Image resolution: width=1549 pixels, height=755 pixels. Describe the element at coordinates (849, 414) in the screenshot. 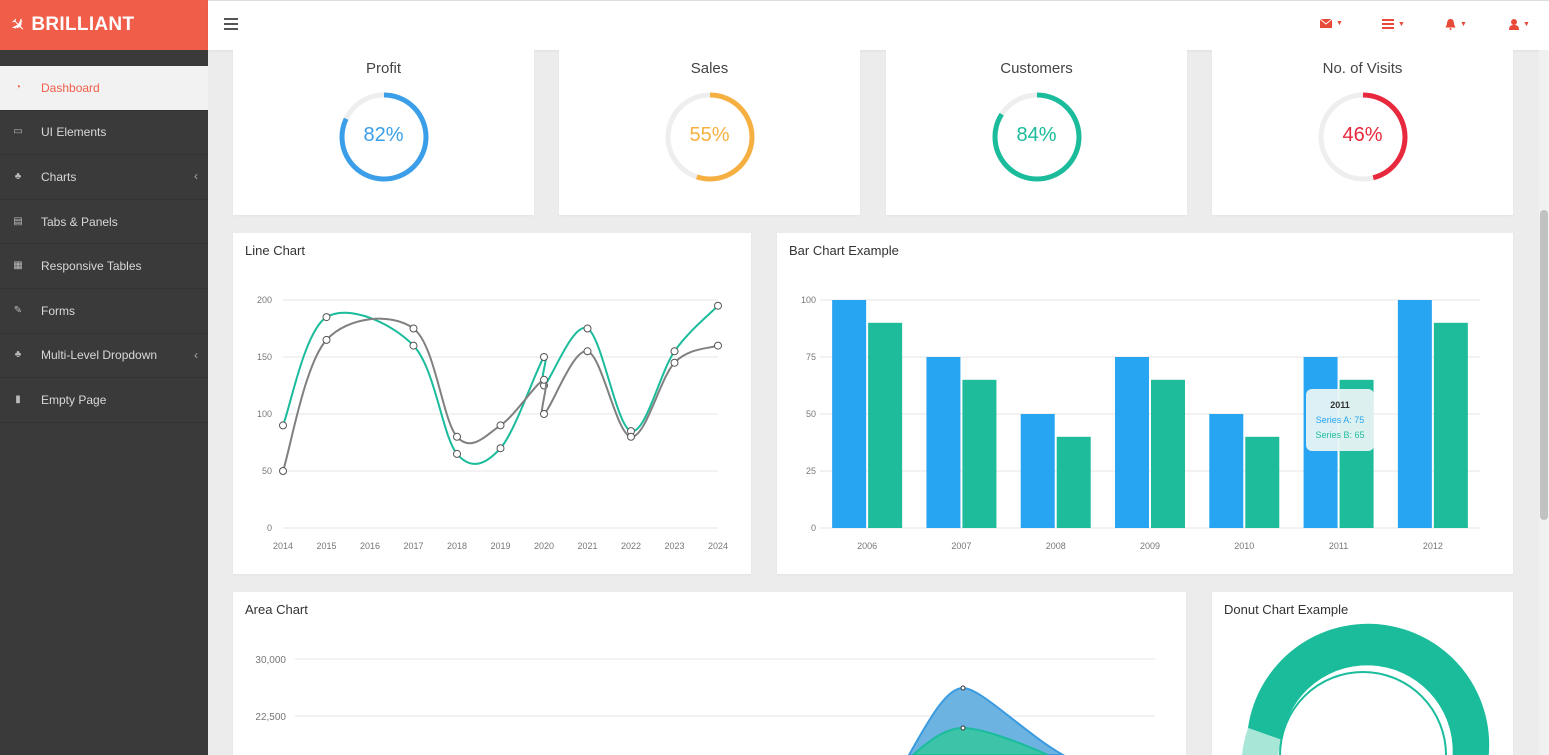

I see `bar-2006-a` at that location.